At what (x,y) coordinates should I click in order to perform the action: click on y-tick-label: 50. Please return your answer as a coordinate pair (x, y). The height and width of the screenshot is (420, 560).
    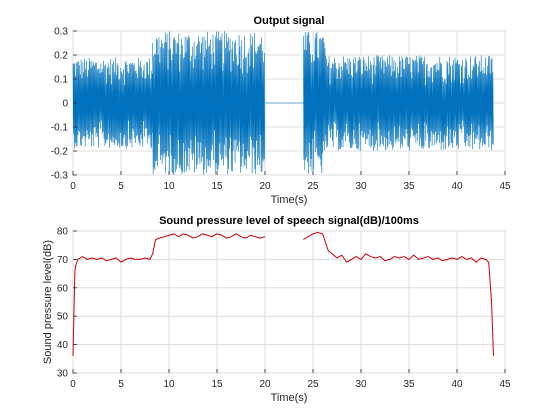
    Looking at the image, I should click on (63, 317).